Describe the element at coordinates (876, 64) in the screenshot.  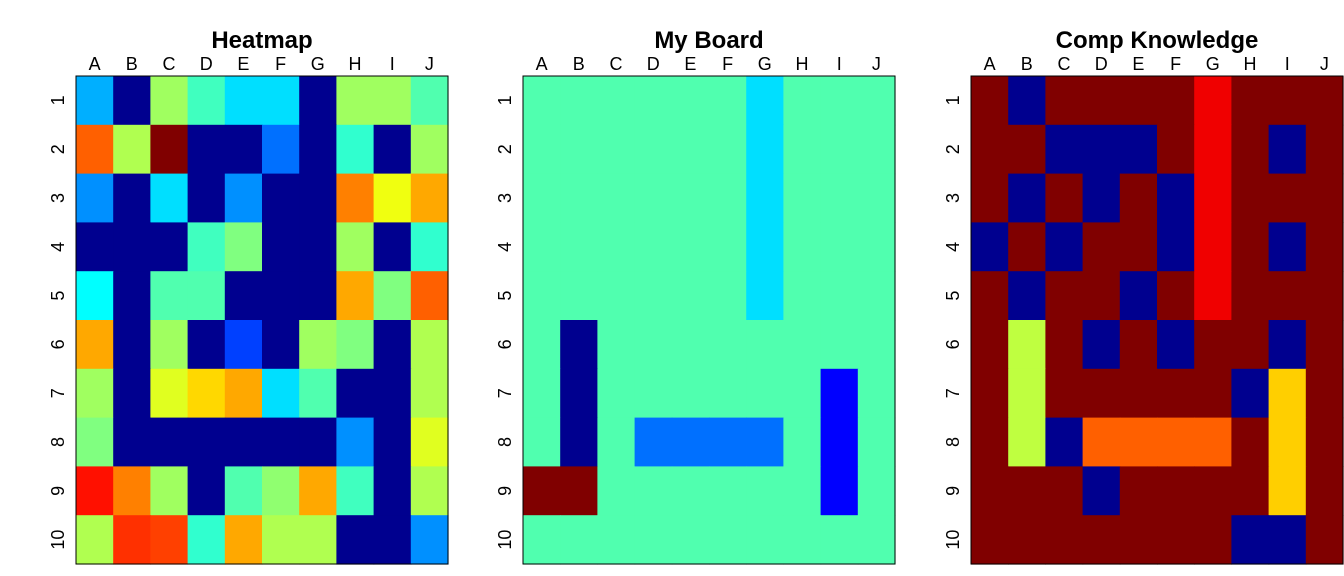
I see `column-tick-label: J` at that location.